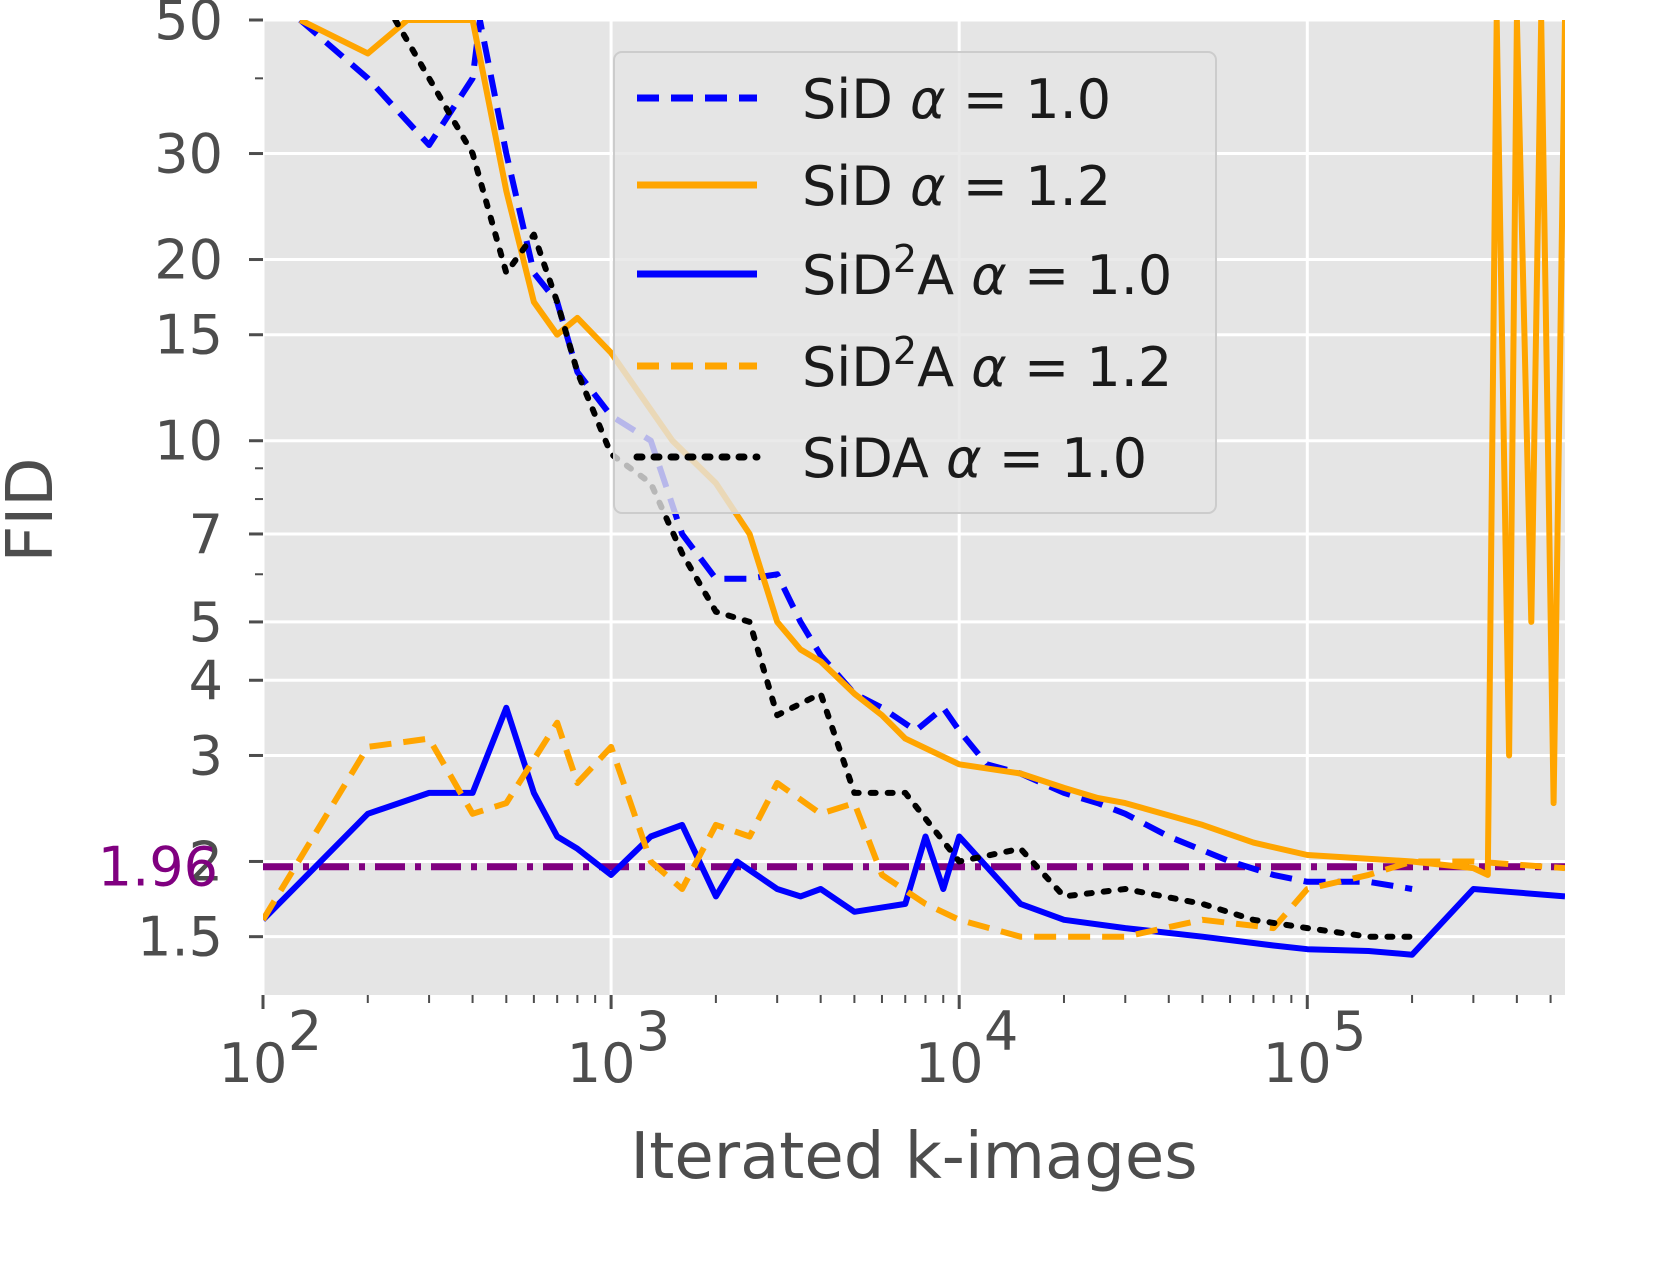  Describe the element at coordinates (865, 458) in the screenshot. I see `legend-series-name: SiDA` at that location.